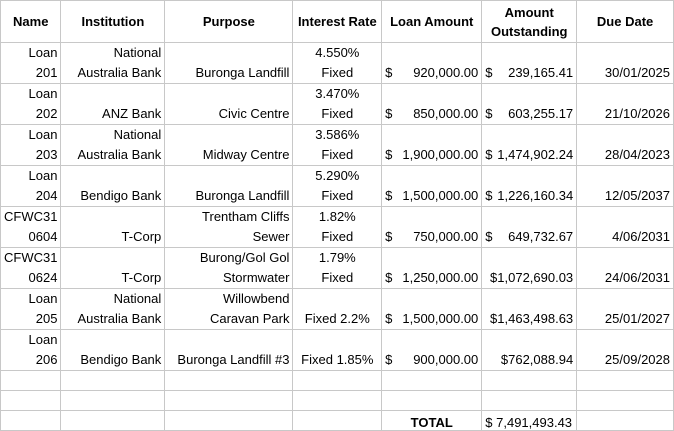  Describe the element at coordinates (432, 420) in the screenshot. I see `total-label: TOTAL` at that location.